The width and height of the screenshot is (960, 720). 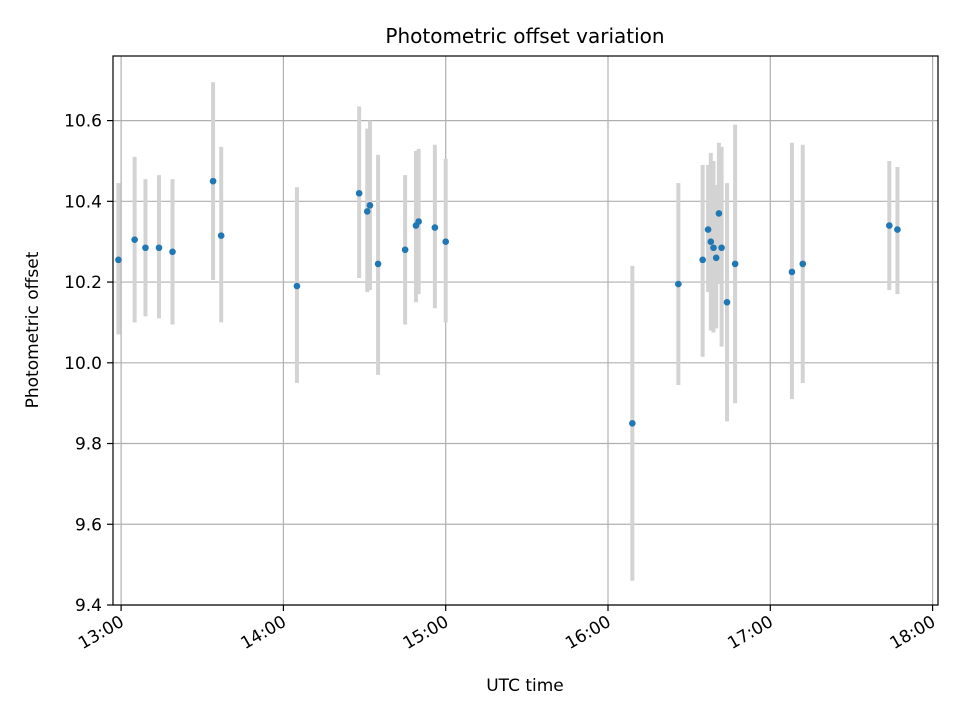 I want to click on y-axis-ticks: 9.4 9.6 9.8 10.0 10.2 10.4 10.6, so click(x=88, y=364).